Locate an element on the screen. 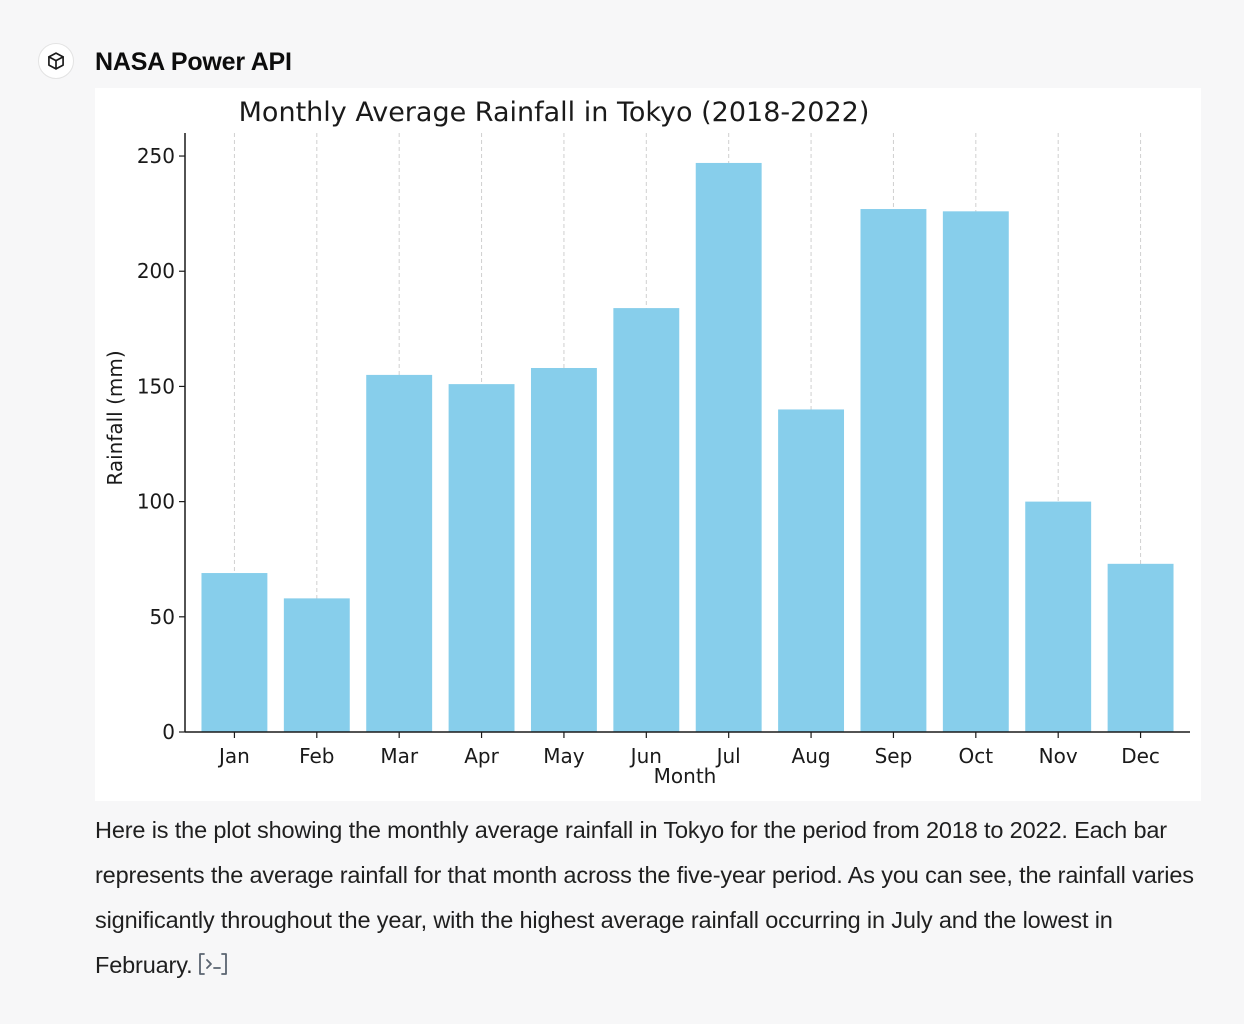  bar-sep is located at coordinates (893, 470).